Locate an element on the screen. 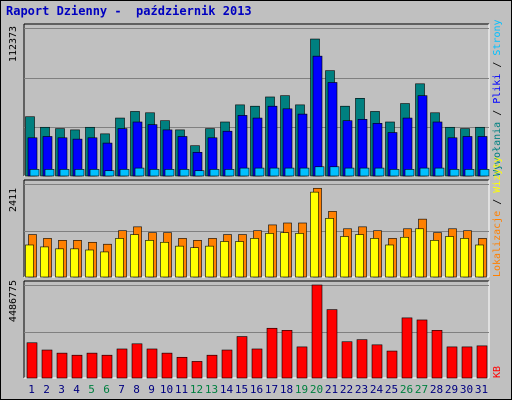 The image size is (512, 400). legend-entry-lokalizacje: Lokalizacje is located at coordinates (497, 244).